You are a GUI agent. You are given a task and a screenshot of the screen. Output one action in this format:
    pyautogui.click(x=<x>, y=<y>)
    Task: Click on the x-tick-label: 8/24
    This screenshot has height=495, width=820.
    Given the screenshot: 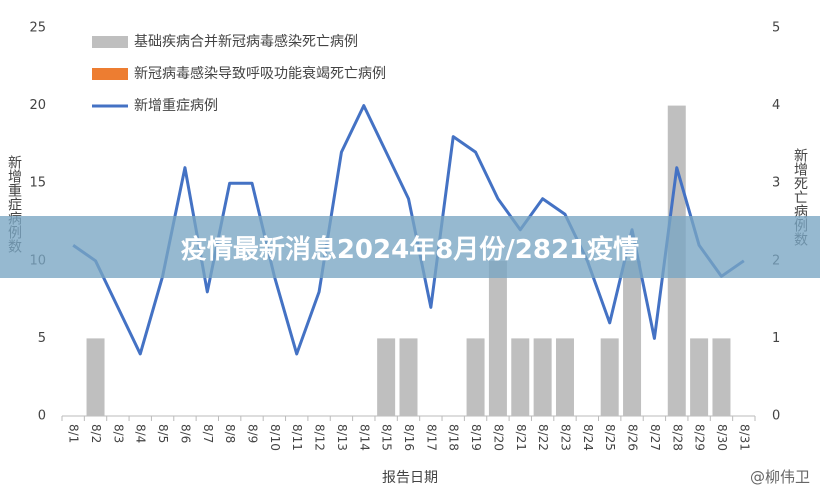 What is the action you would take?
    pyautogui.click(x=588, y=437)
    